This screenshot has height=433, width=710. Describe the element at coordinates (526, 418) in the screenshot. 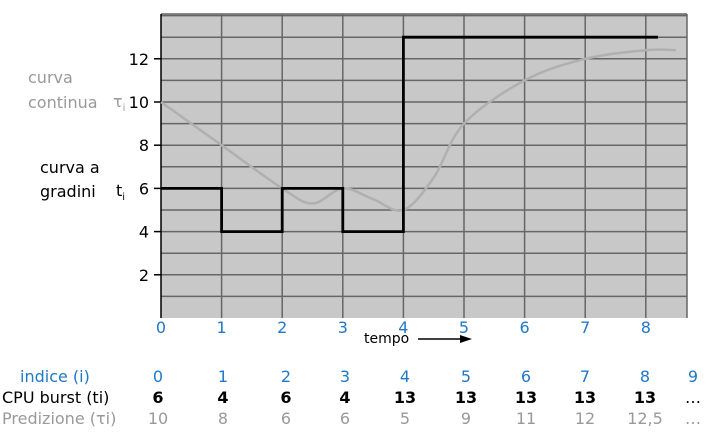

I see `table-cell: 11` at that location.